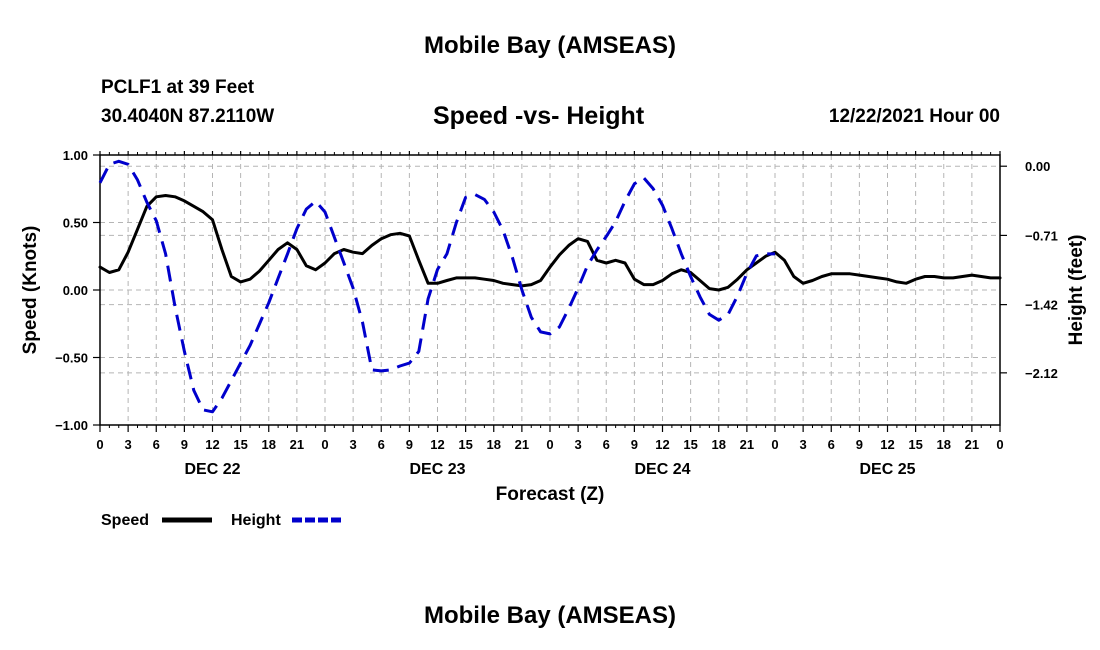 This screenshot has width=1100, height=650. I want to click on footer-title: Mobile Bay (AMSEAS), so click(550, 615).